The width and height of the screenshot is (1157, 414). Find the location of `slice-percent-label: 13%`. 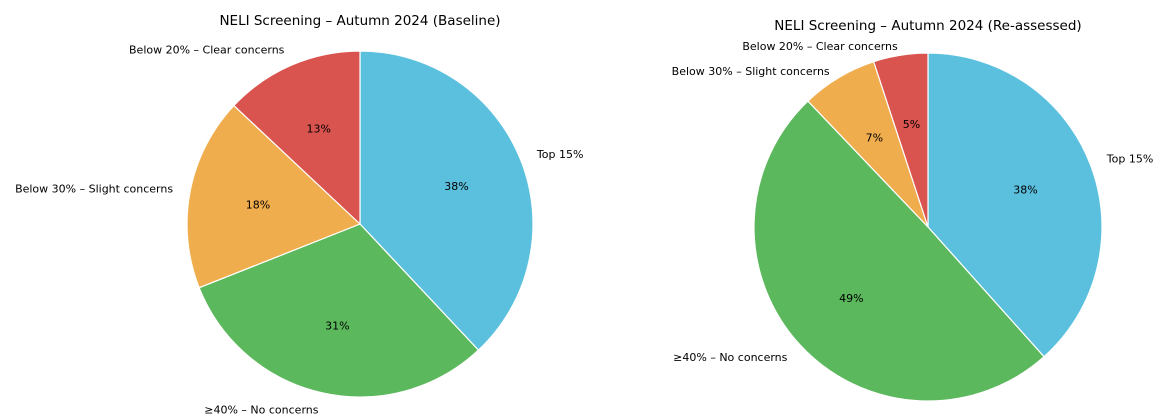

slice-percent-label: 13% is located at coordinates (319, 129).